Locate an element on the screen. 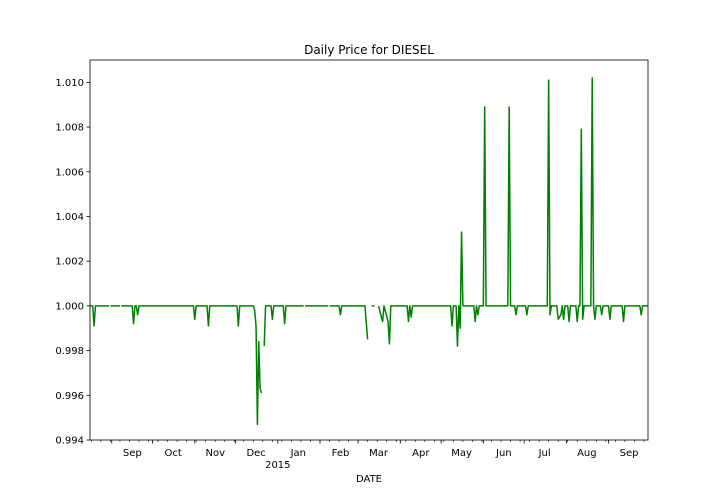 This screenshot has width=720, height=504. x-tick-sublabel: 2015 is located at coordinates (277, 465).